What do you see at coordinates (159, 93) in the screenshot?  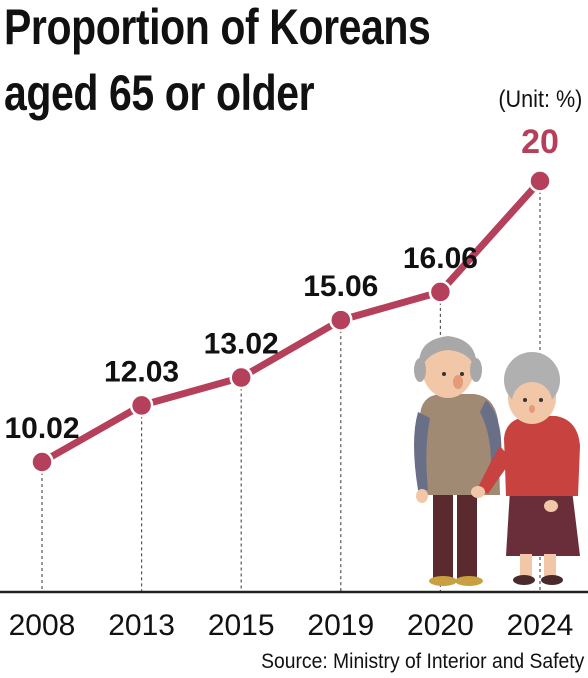 I see `chart-title-line-2: aged 65 or older` at bounding box center [159, 93].